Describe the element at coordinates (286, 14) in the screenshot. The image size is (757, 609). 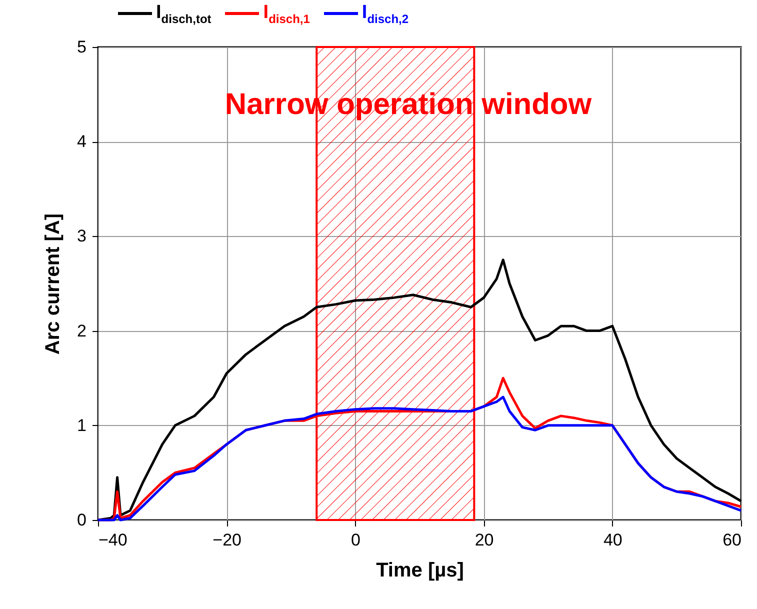
I see `legend-label: I$_{disch,1}$` at that location.